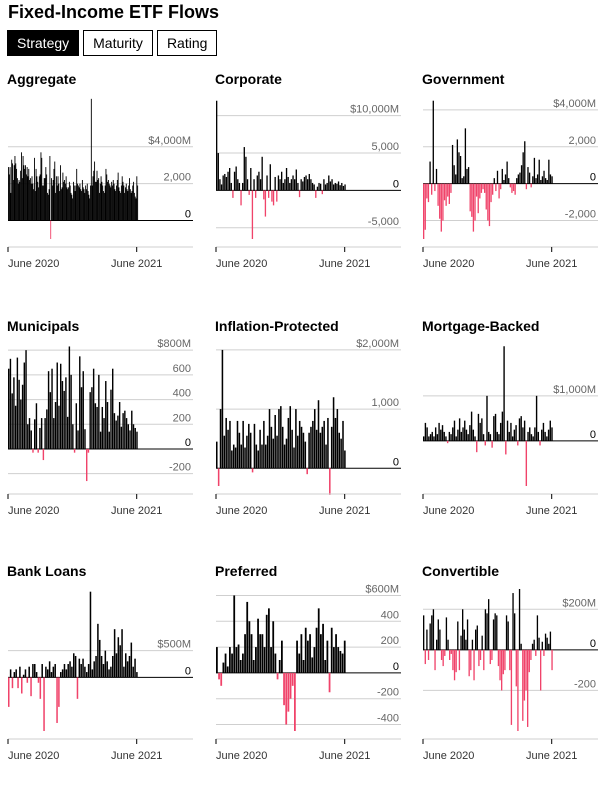  What do you see at coordinates (43, 43) in the screenshot?
I see `tab-strategy: Strategy` at bounding box center [43, 43].